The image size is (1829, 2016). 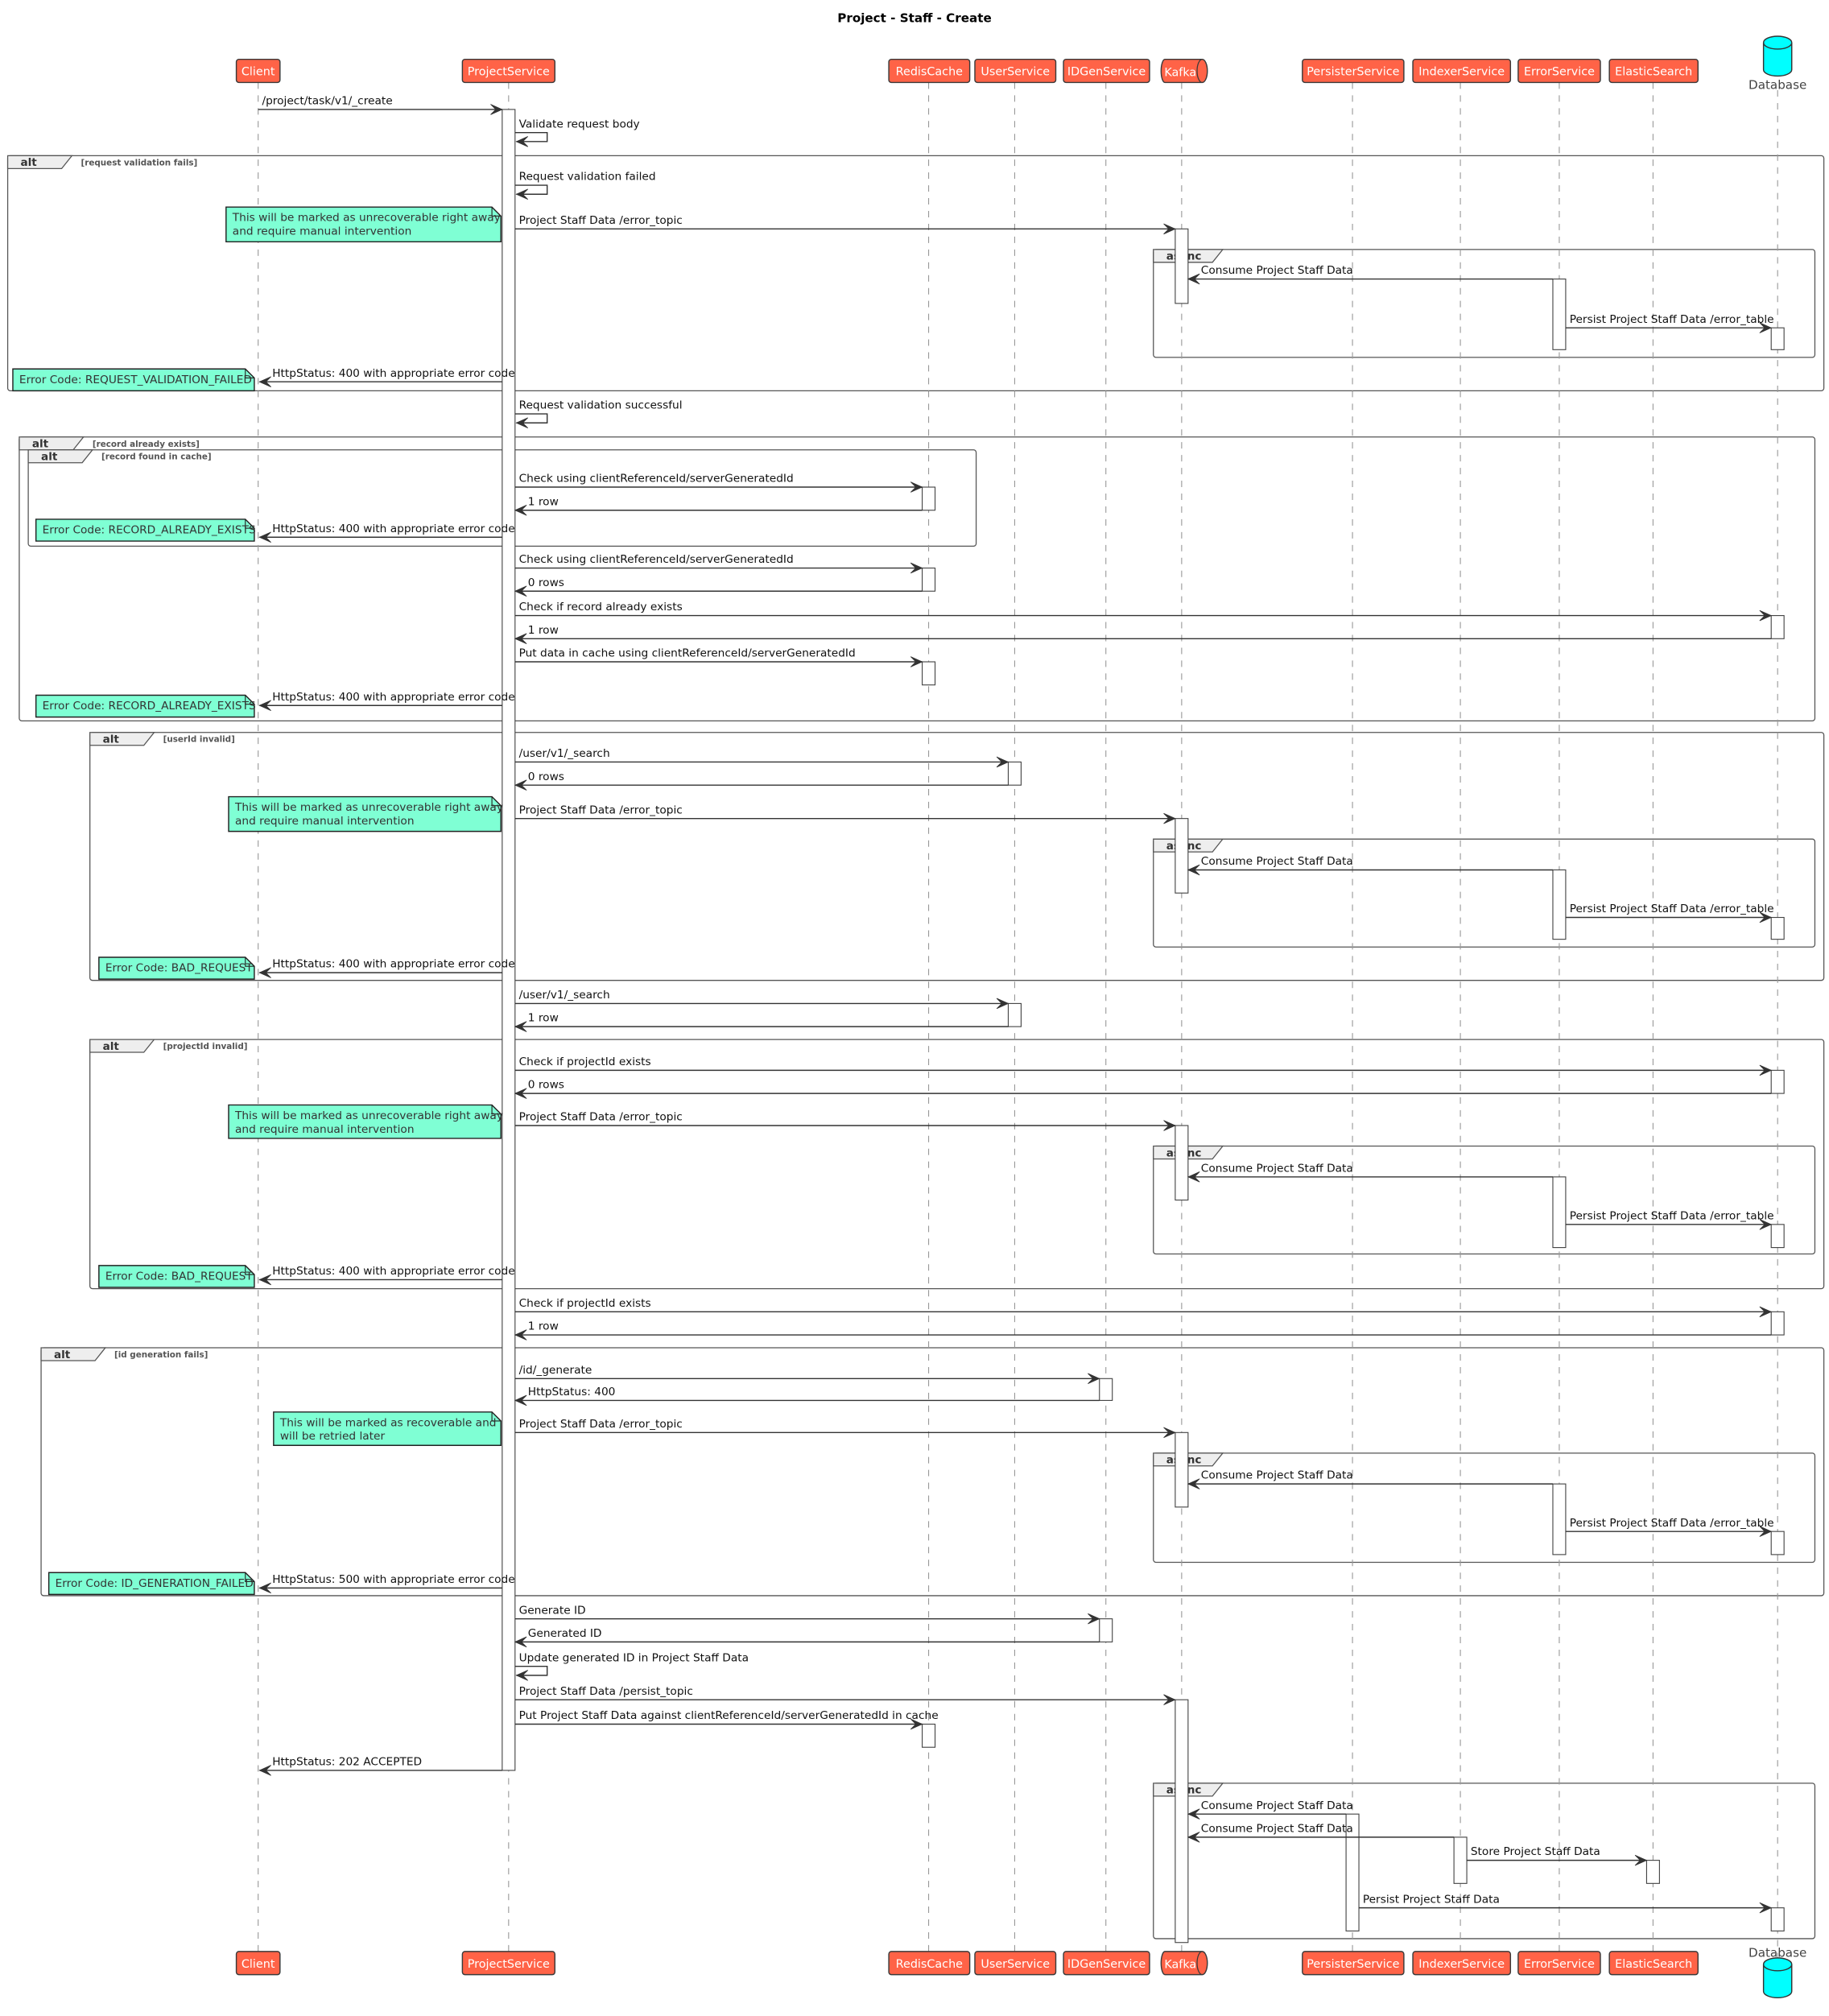 I want to click on participant-label: Client, so click(x=259, y=1964).